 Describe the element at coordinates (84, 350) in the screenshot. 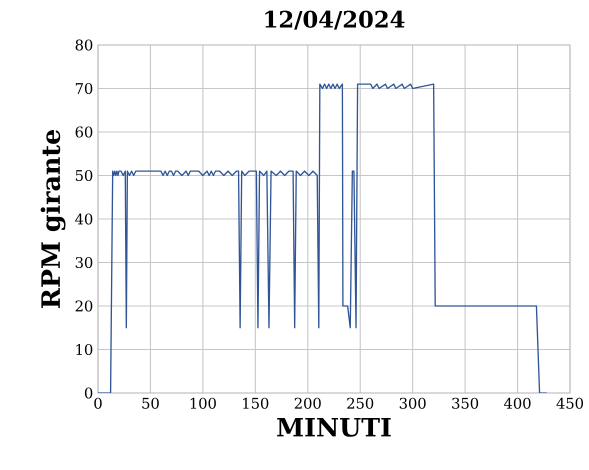

I see `y-tick-label: 10` at that location.